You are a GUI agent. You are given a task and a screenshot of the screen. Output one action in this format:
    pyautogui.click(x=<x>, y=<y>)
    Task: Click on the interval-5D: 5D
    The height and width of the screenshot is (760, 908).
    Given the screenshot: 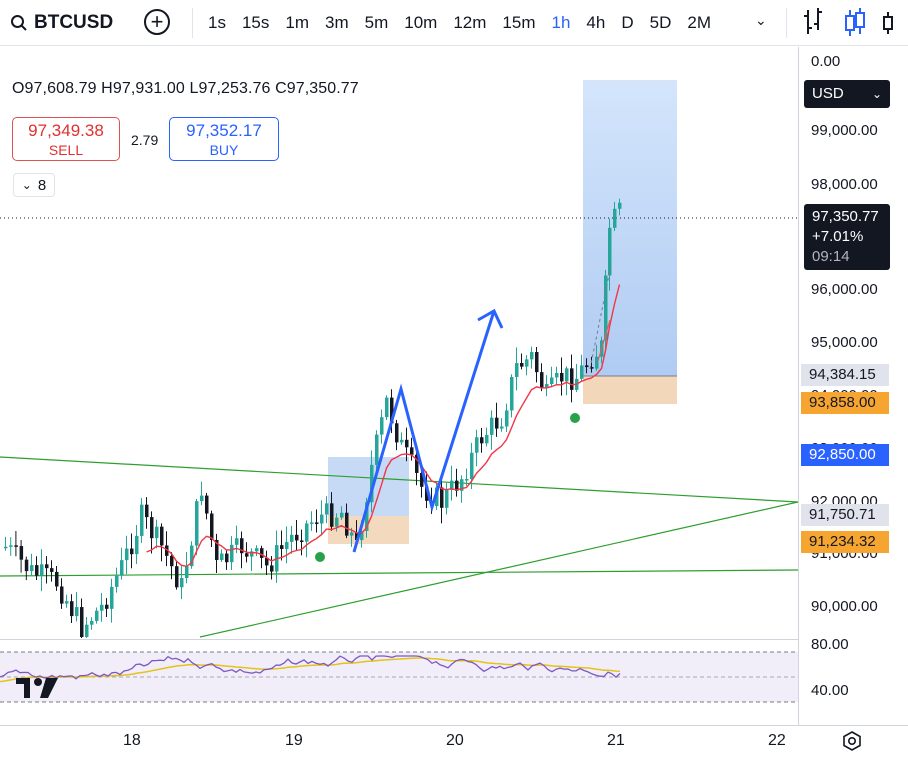 What is the action you would take?
    pyautogui.click(x=660, y=22)
    